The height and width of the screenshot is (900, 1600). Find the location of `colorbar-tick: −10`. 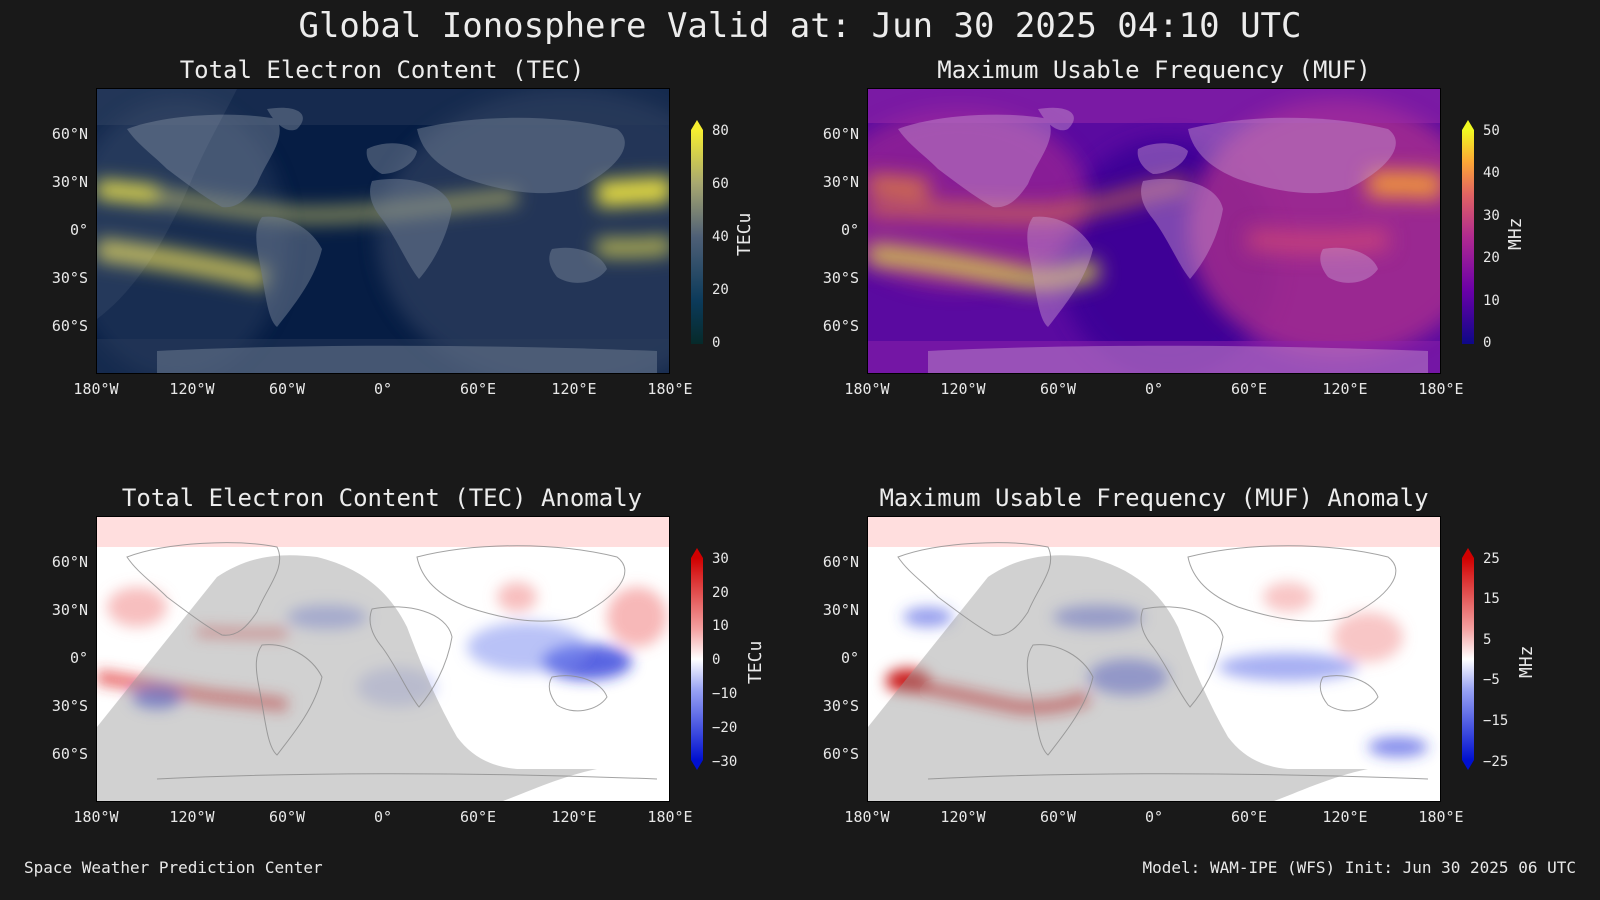

colorbar-tick: −10 is located at coordinates (725, 694).